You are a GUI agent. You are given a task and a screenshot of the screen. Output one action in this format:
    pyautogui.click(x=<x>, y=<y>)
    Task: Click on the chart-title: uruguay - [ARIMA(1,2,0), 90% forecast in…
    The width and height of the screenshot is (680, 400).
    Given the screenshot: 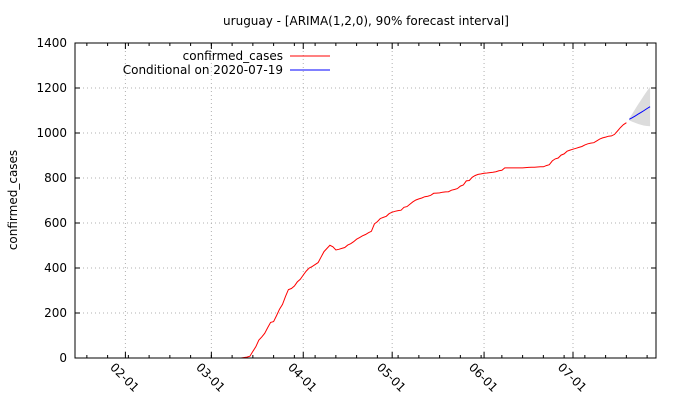 What is the action you would take?
    pyautogui.click(x=366, y=21)
    